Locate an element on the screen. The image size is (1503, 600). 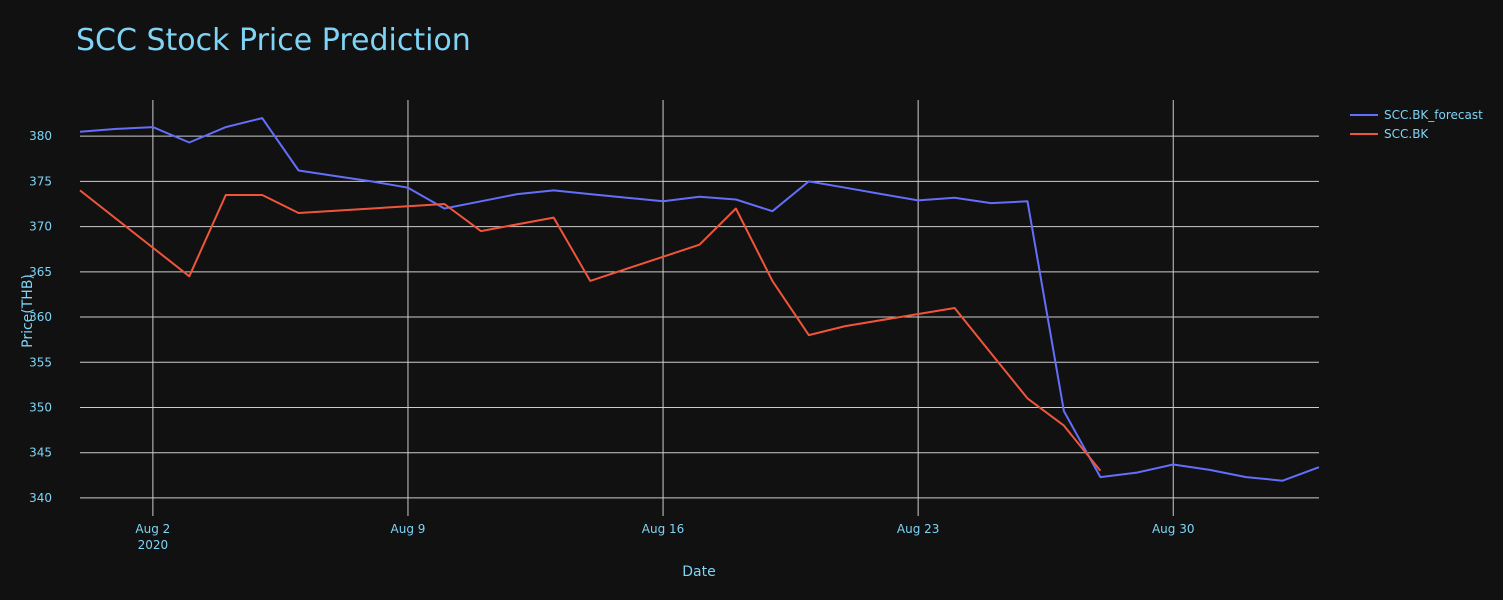
x-tick-sublabel: 2020 is located at coordinates (153, 545).